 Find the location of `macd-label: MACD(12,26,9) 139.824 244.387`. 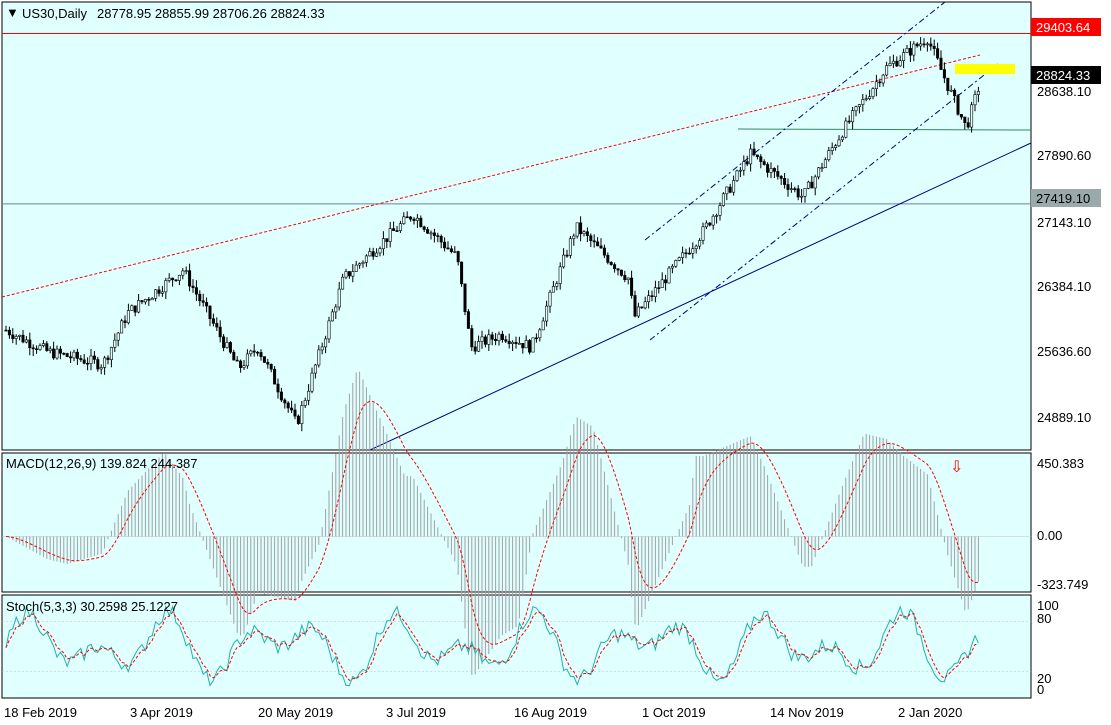

macd-label: MACD(12,26,9) 139.824 244.387 is located at coordinates (102, 463).